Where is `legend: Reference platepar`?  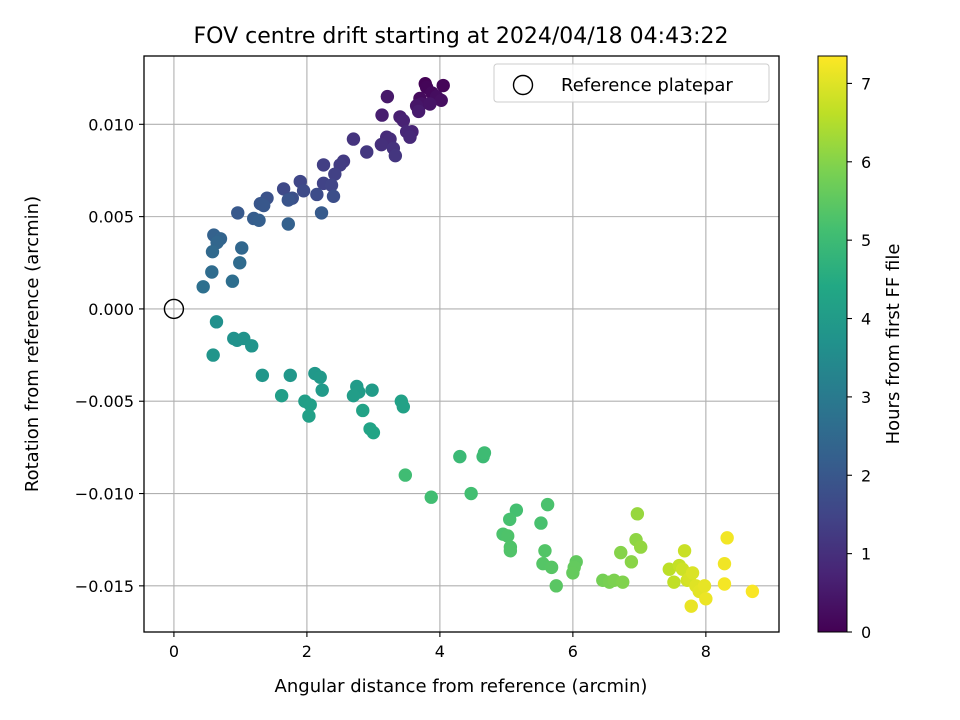 legend: Reference platepar is located at coordinates (631, 83).